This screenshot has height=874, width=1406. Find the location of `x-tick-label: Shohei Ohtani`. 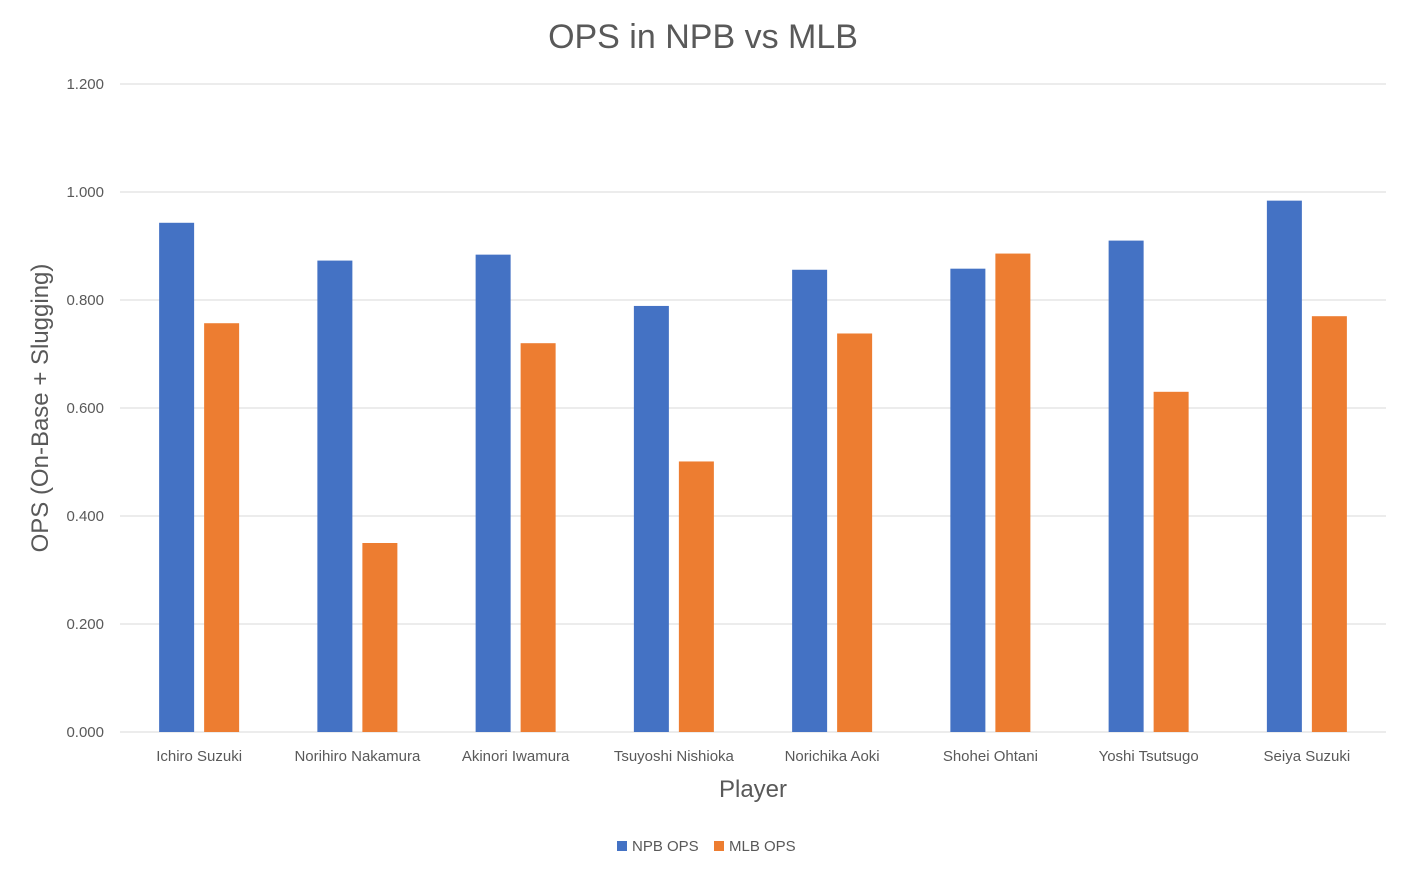

x-tick-label: Shohei Ohtani is located at coordinates (990, 756).